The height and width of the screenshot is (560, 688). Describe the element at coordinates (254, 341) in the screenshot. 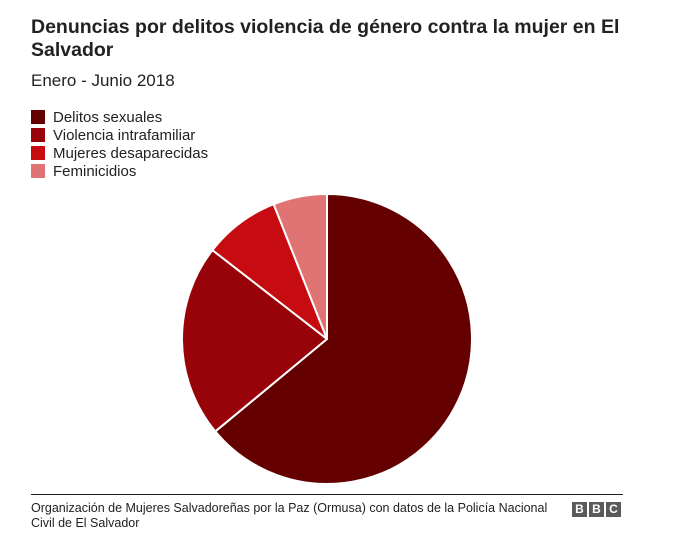

I see `pie-slice-violencia-intrafamiliar` at that location.